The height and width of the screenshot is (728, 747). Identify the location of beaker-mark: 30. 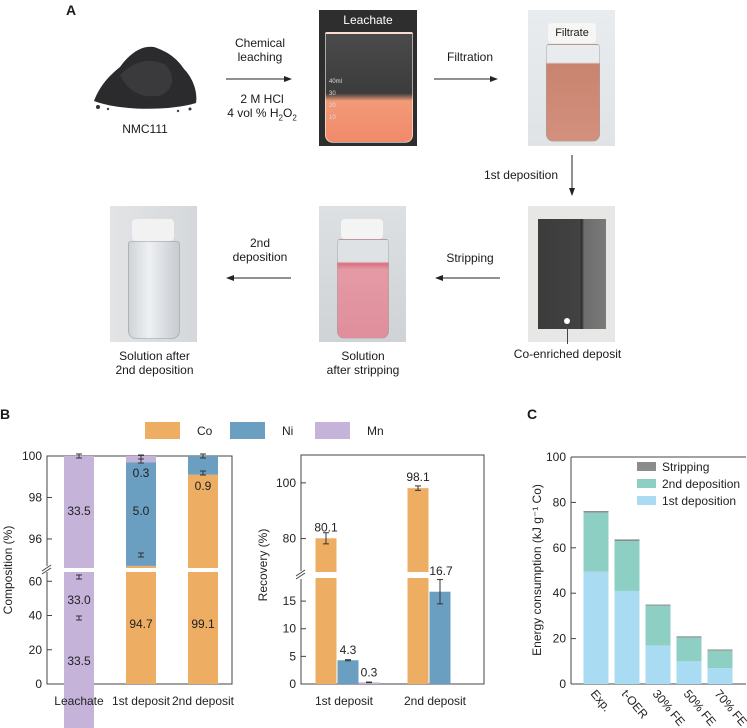
(332, 94).